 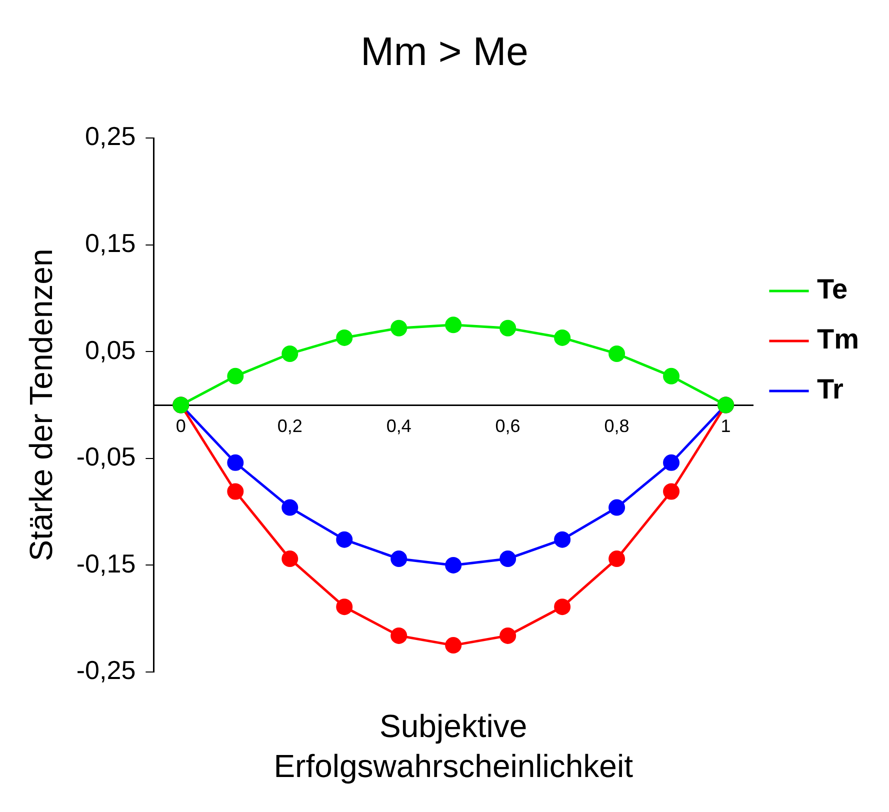 I want to click on x-tick-label: 1, so click(x=725, y=426).